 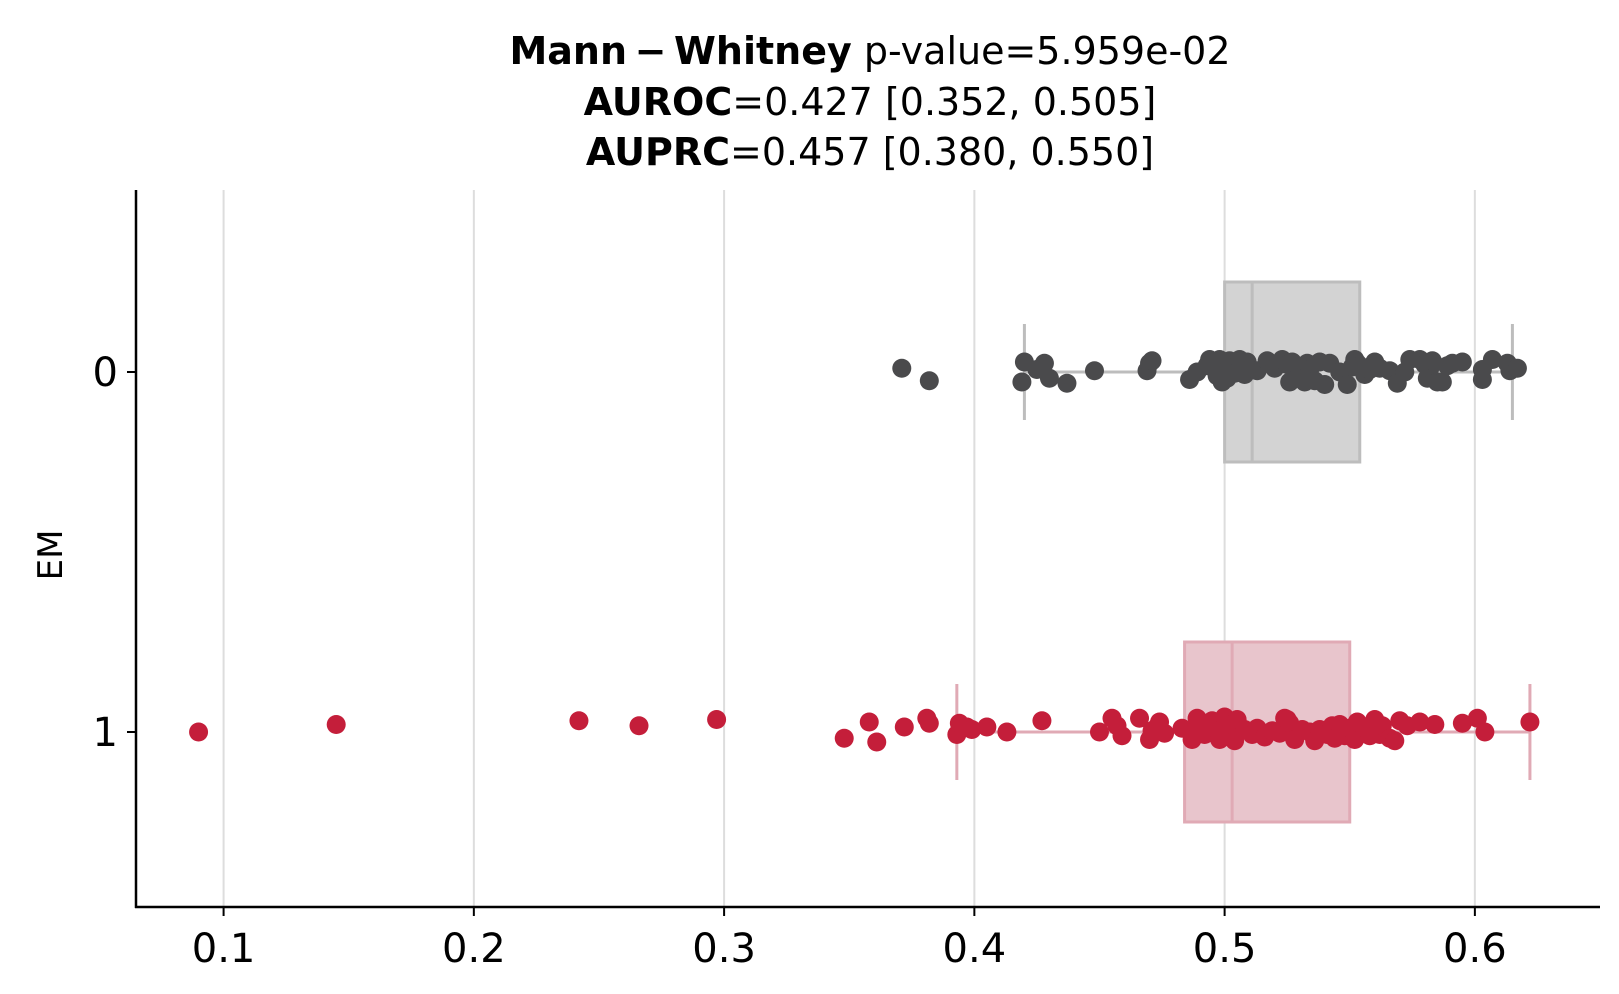 I want to click on x-tick-label: 0.1, so click(x=224, y=949).